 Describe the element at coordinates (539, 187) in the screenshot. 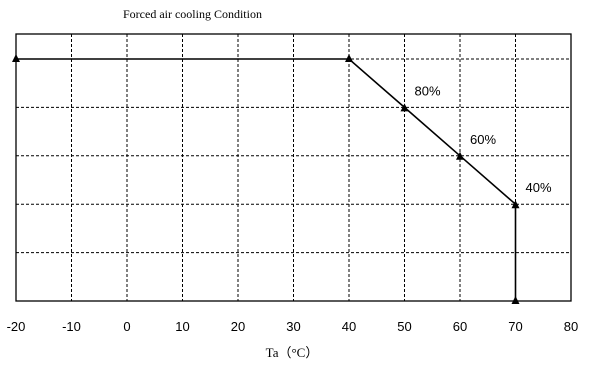

I see `data-label: 40%` at that location.